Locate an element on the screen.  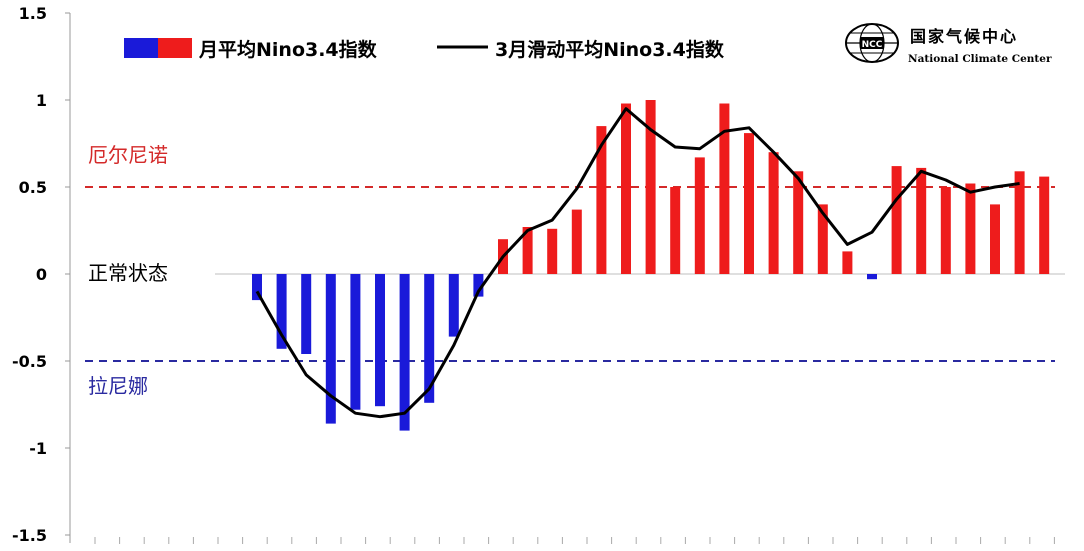
ncc-emblem-icon: NCC is located at coordinates (872, 43).